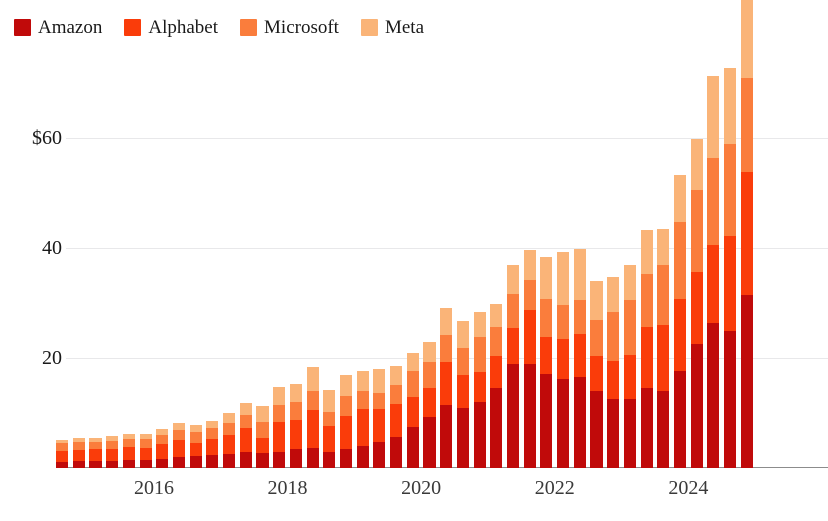 The image size is (828, 521). I want to click on bar-q4-2018, so click(312, 417).